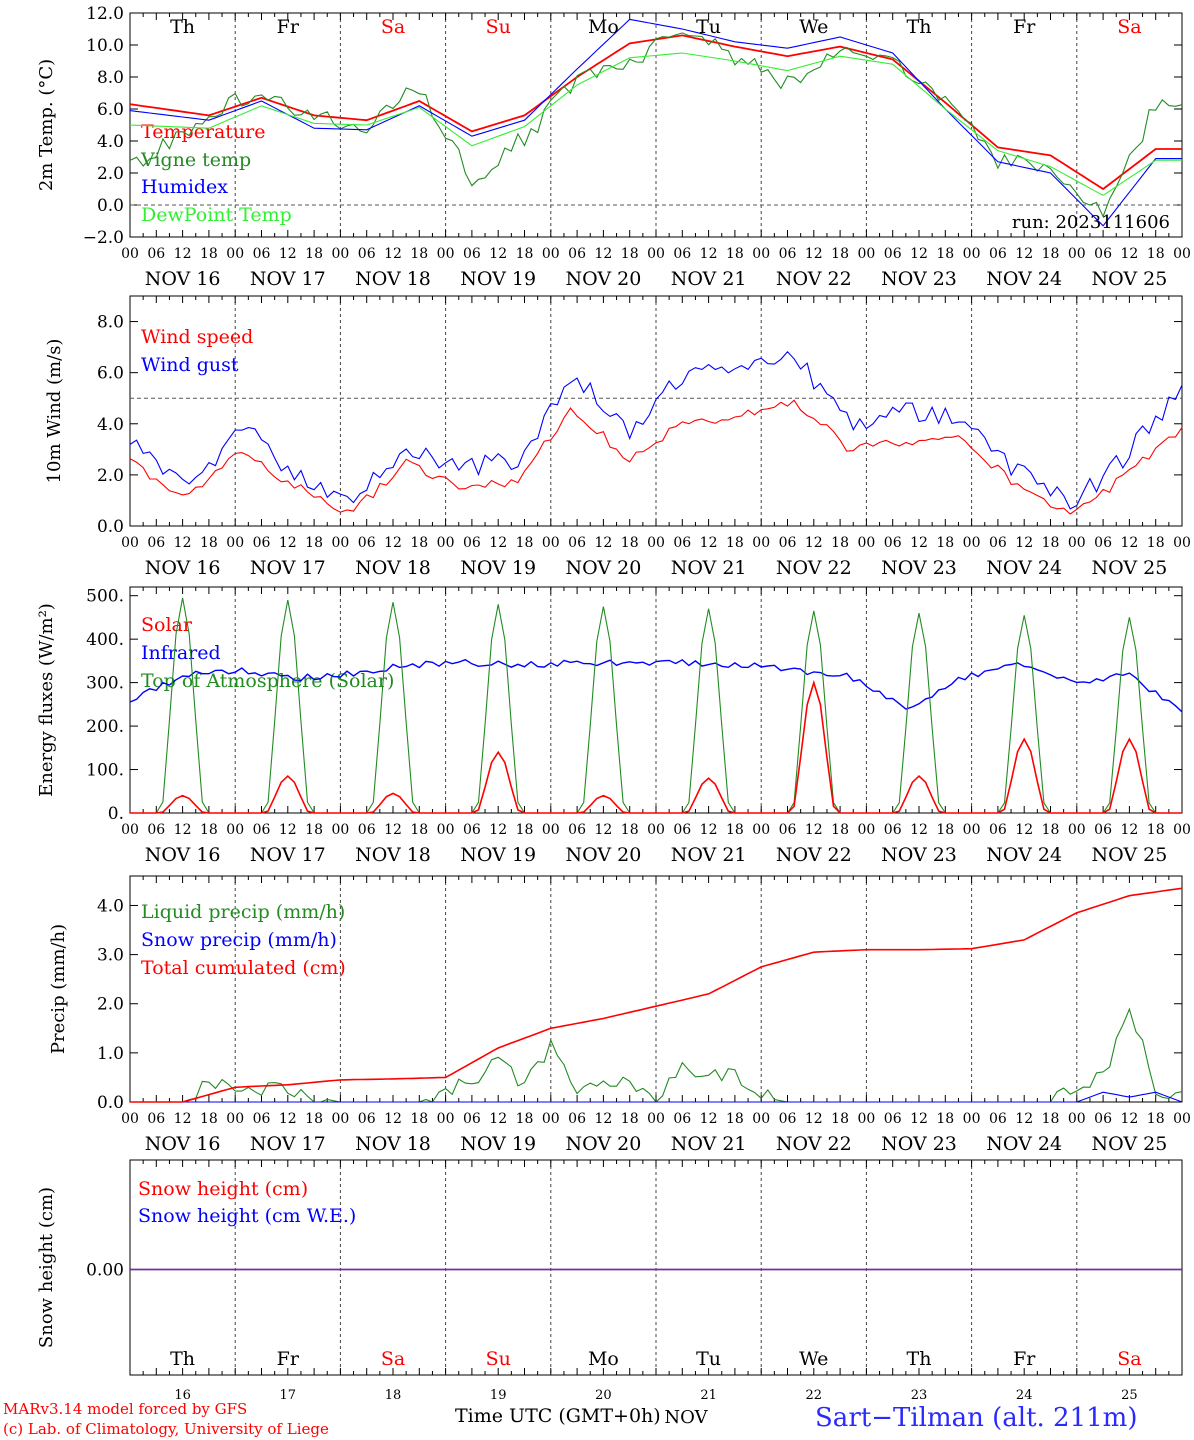  What do you see at coordinates (203, 132) in the screenshot?
I see `legend-entry: Temperature` at bounding box center [203, 132].